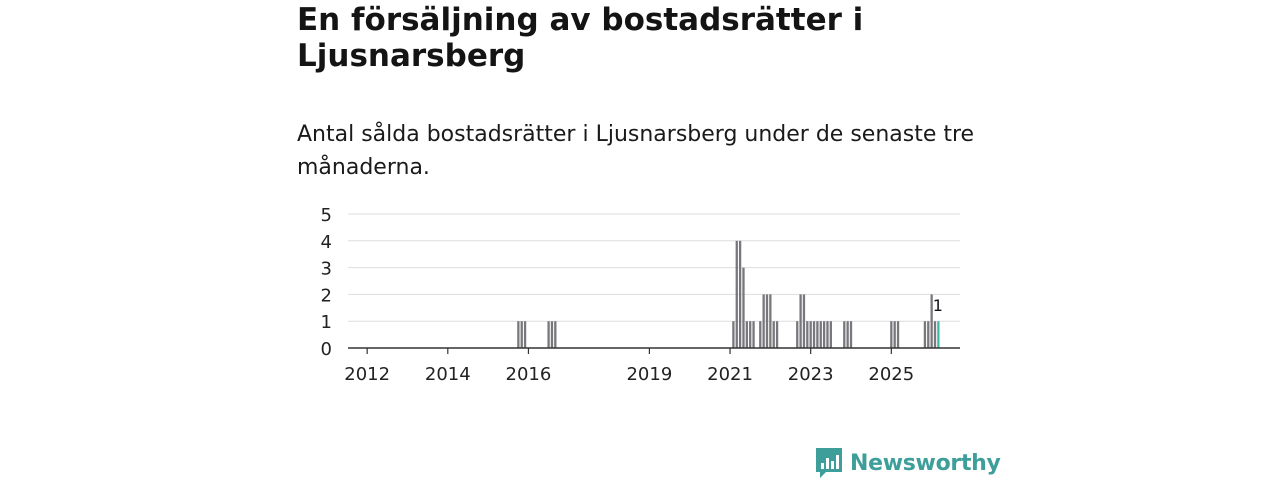 This screenshot has width=1280, height=480. I want to click on data-labels: 1, so click(937, 306).